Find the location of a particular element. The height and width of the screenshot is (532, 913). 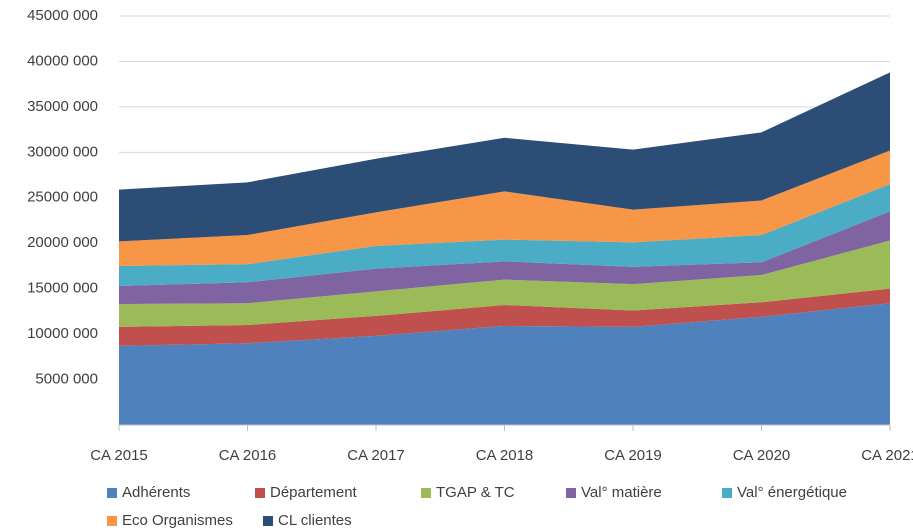

y-tick-label: 10000 000 is located at coordinates (62, 333).